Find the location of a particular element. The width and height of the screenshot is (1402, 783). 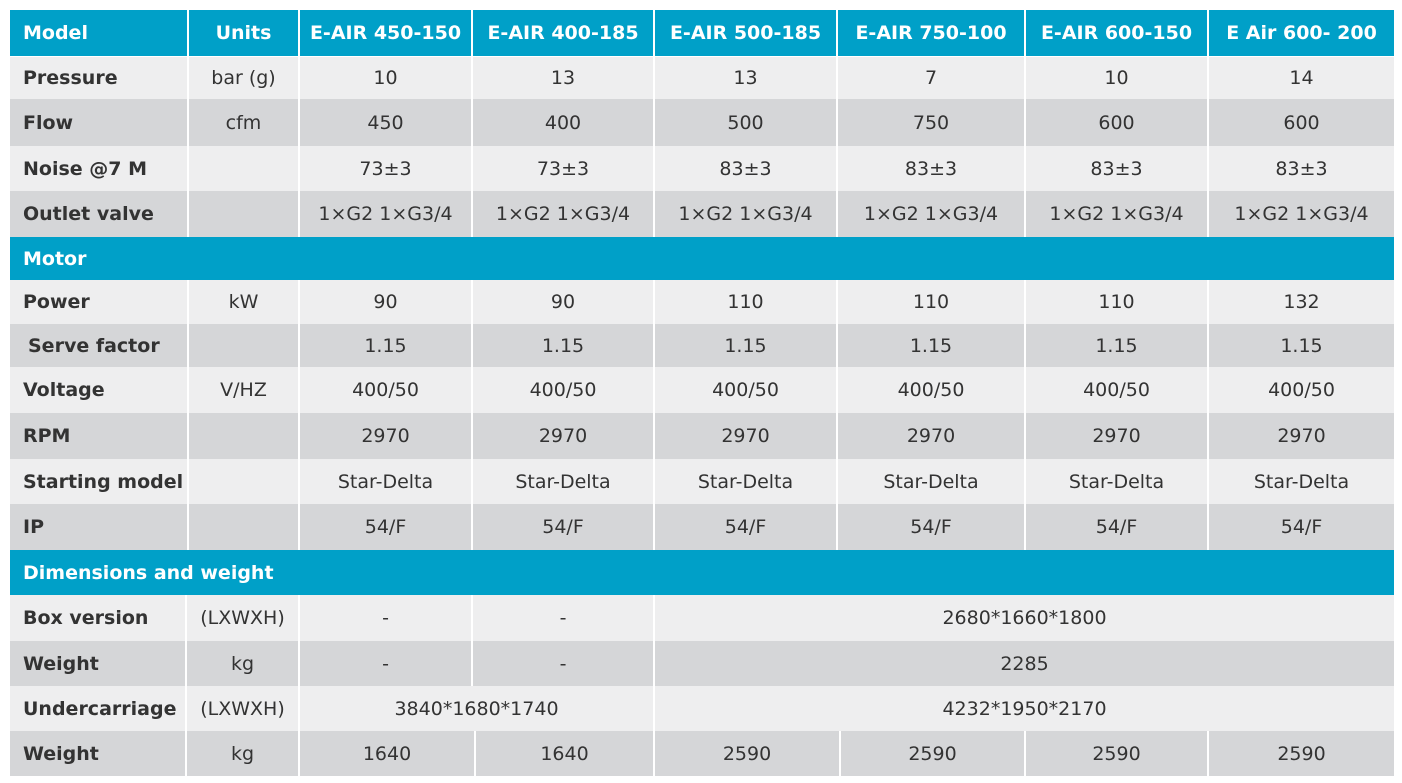

row-label: Serve factor is located at coordinates (99, 345).